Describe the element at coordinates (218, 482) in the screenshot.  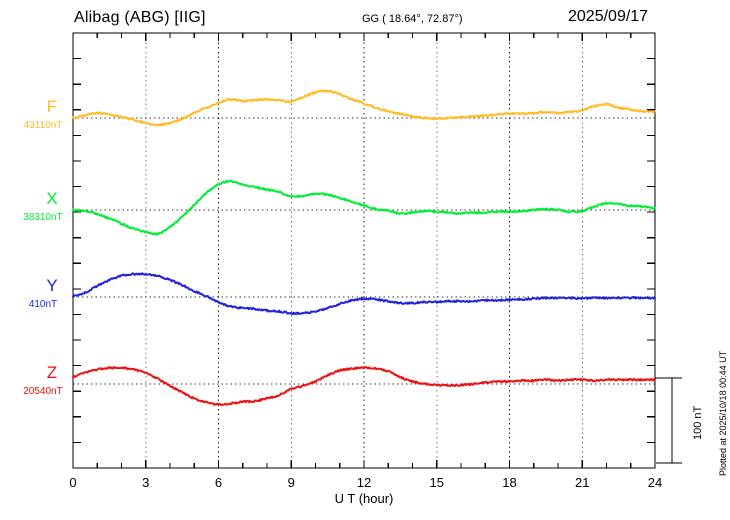
I see `x-tick-label: 6` at that location.